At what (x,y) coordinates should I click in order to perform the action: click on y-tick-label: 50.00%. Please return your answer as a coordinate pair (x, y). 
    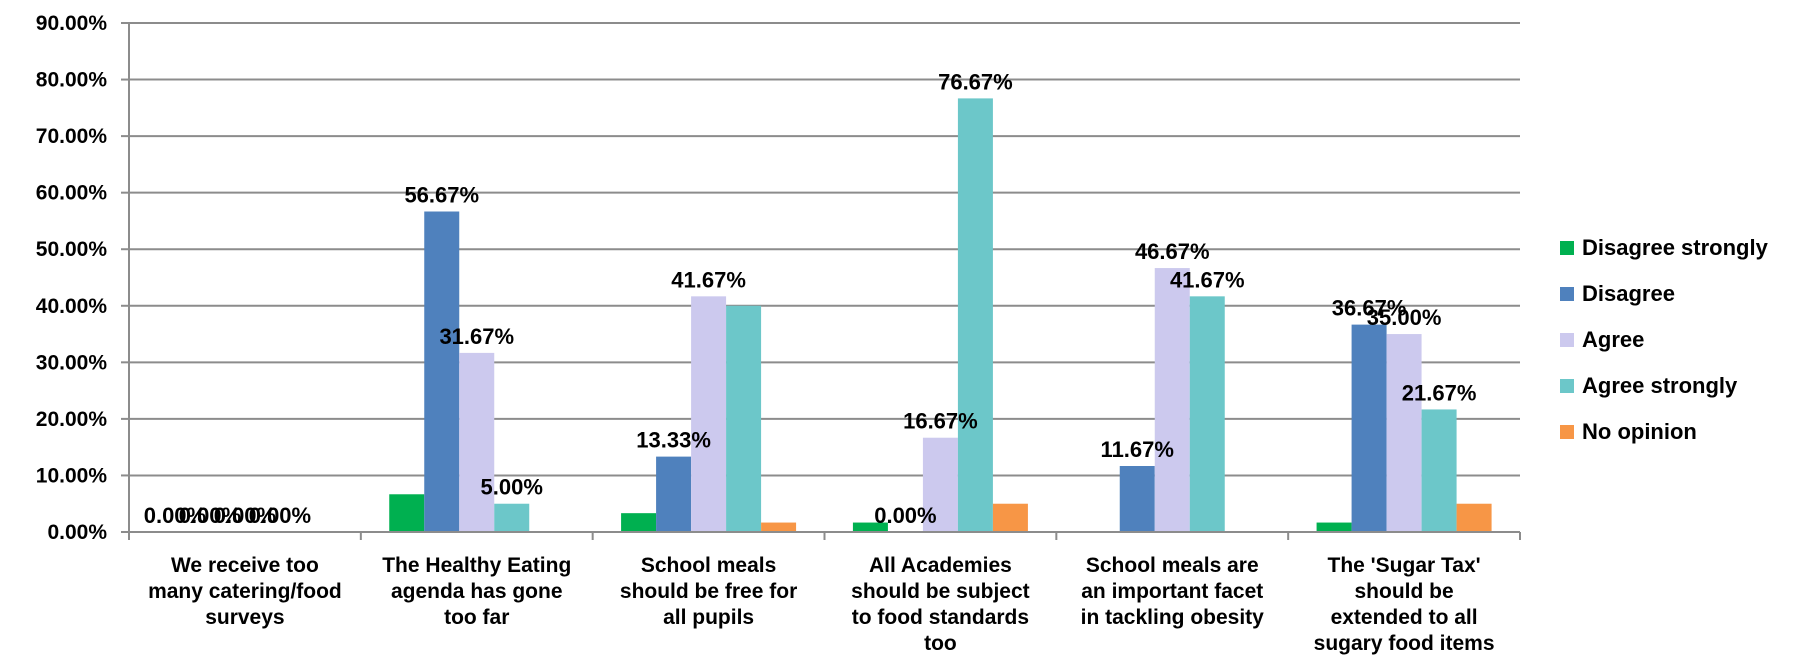
    Looking at the image, I should click on (72, 249).